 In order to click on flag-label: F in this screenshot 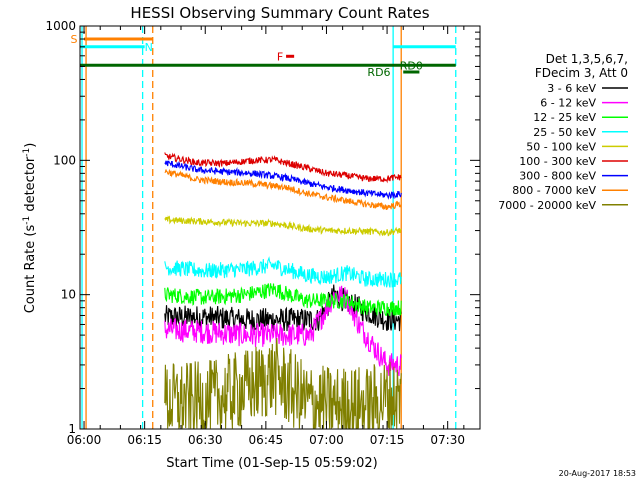, I will do `click(280, 56)`.